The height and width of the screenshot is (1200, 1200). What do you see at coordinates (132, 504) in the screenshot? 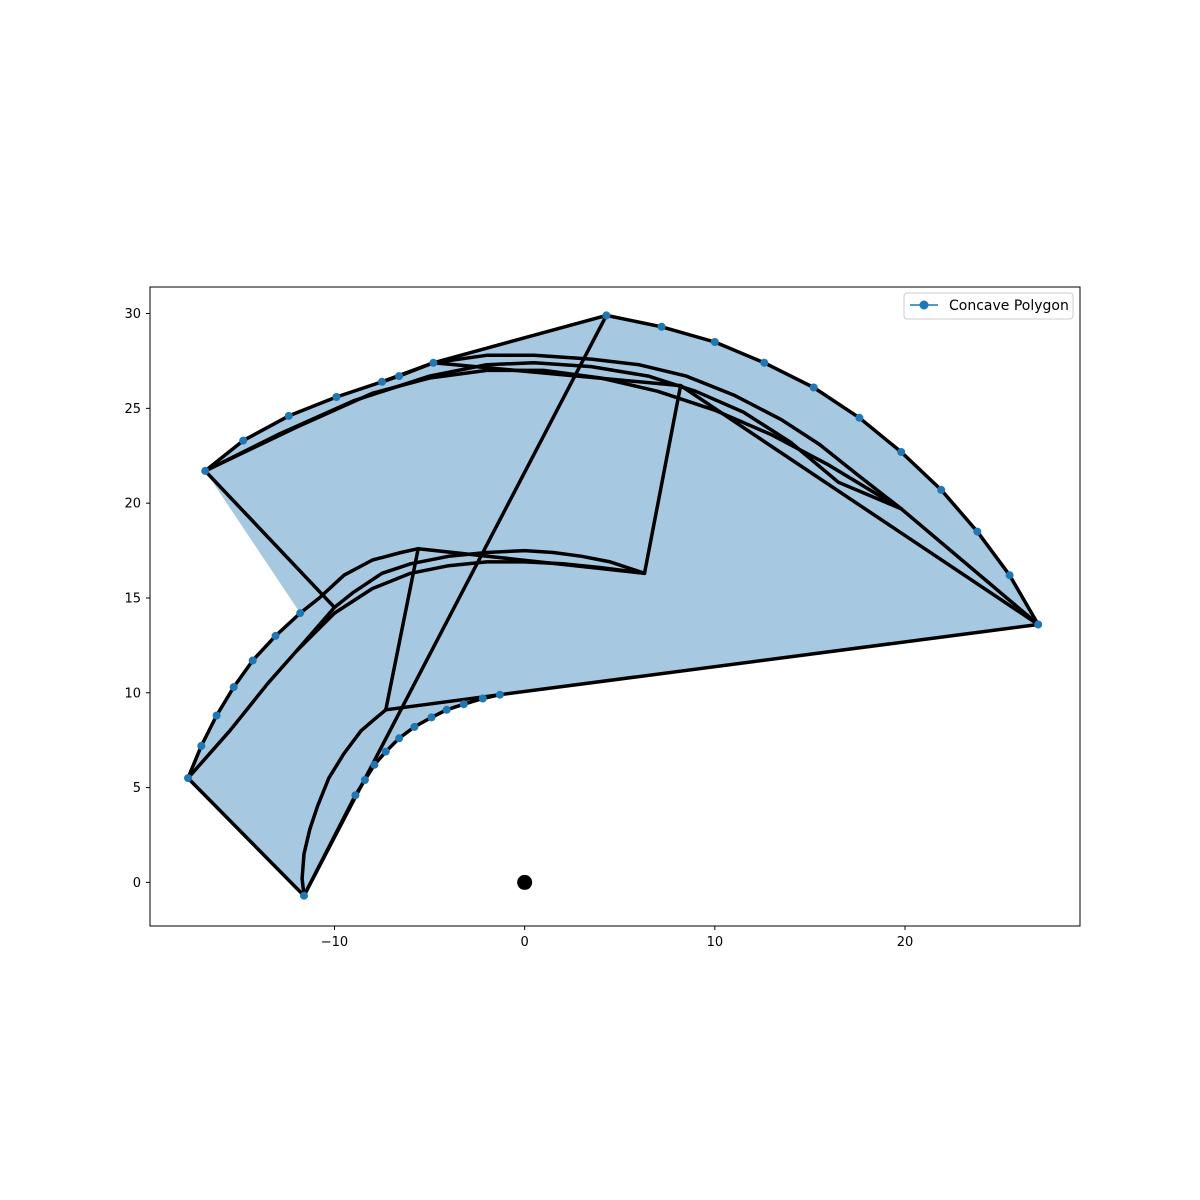
I see `y-tick-label: 20` at bounding box center [132, 504].